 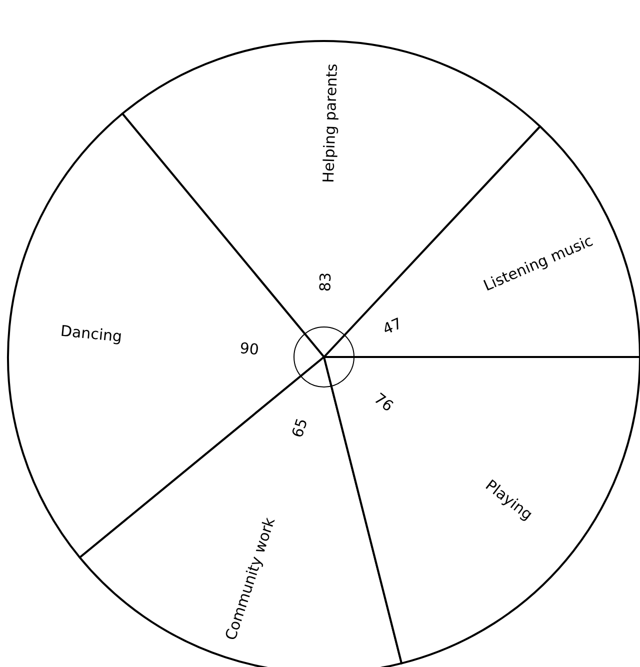 I want to click on slice-label: Helping parents, so click(x=330, y=123).